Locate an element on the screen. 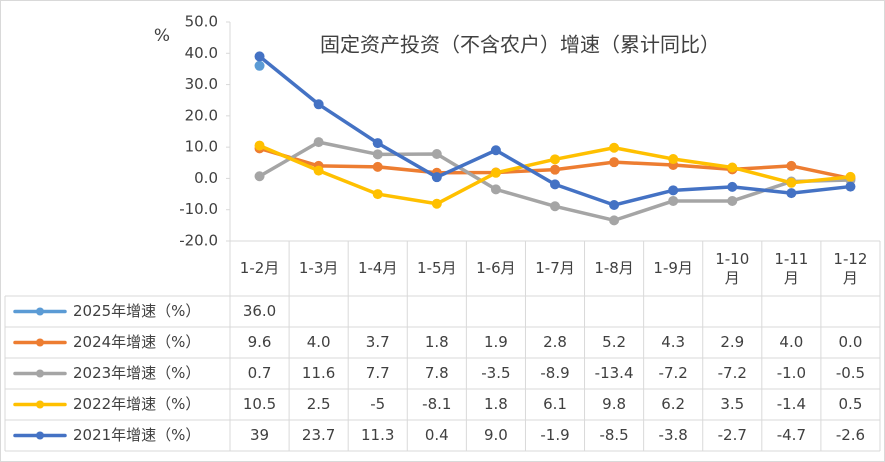 Image resolution: width=885 pixels, height=462 pixels. table-cell: -8.5 is located at coordinates (613, 435).